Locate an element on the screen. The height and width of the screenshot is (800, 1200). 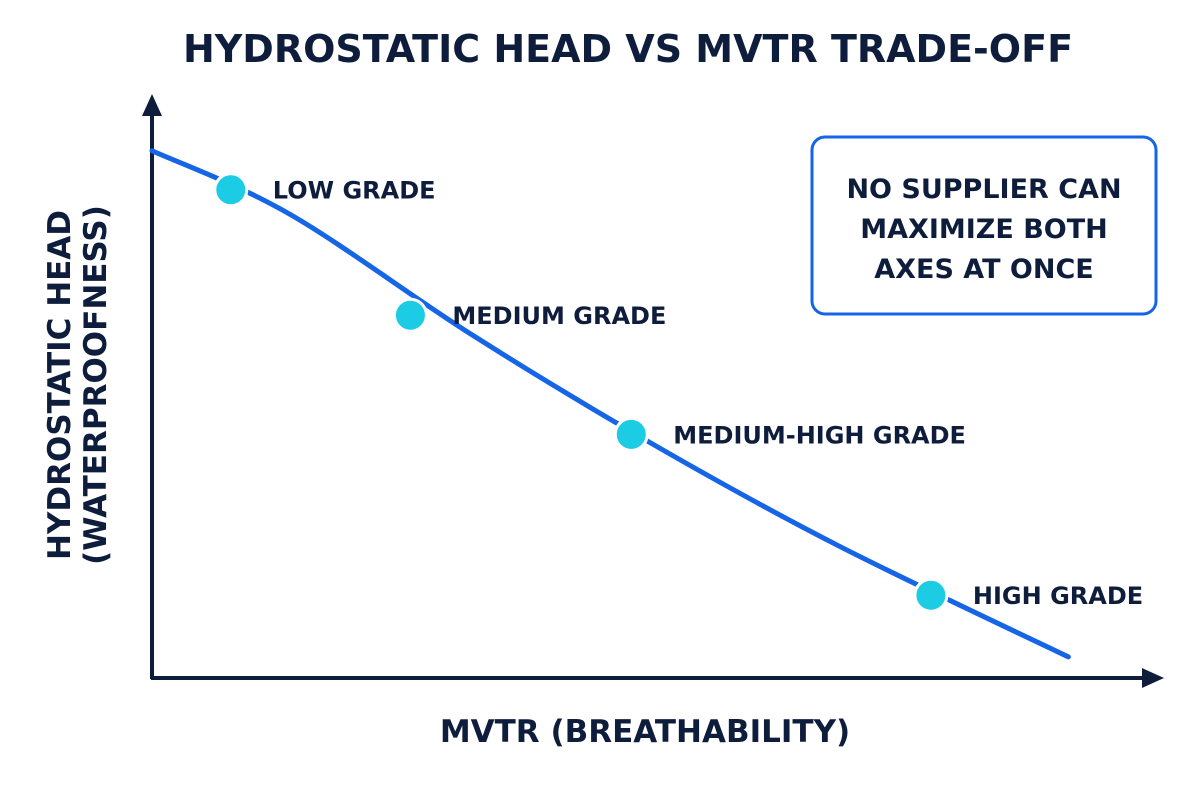
annotation-box is located at coordinates (984, 225).